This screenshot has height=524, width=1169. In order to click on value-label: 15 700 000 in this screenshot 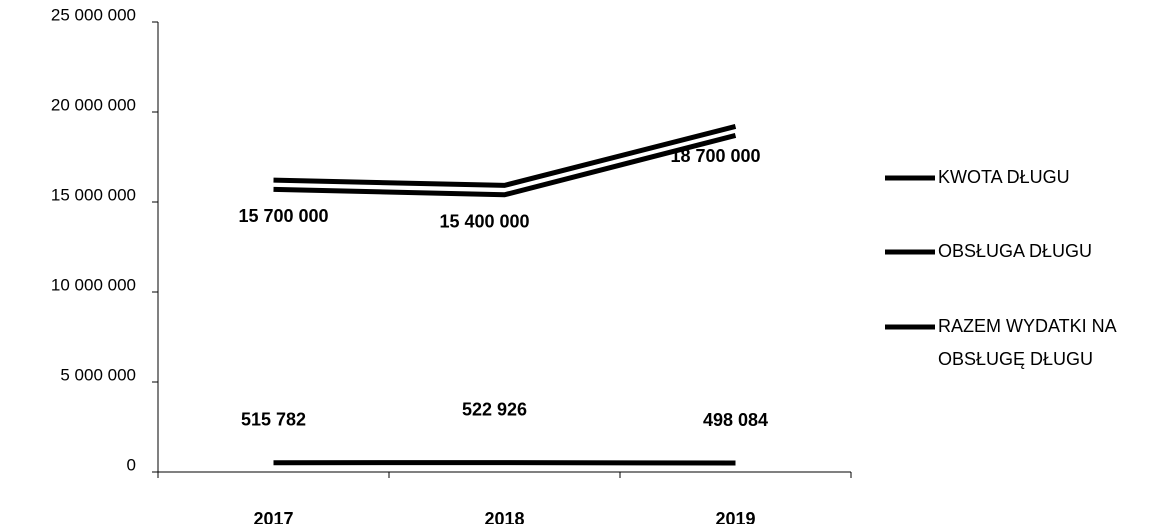, I will do `click(283, 216)`.